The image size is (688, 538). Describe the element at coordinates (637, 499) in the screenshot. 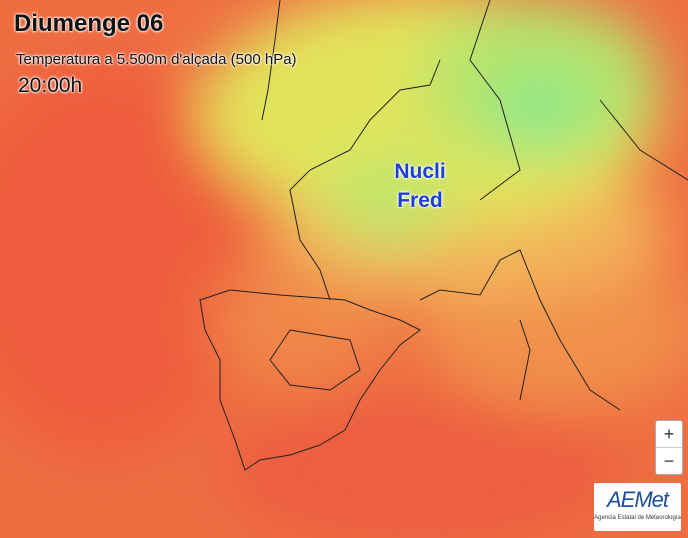

I see `logo-name: AEMet` at that location.